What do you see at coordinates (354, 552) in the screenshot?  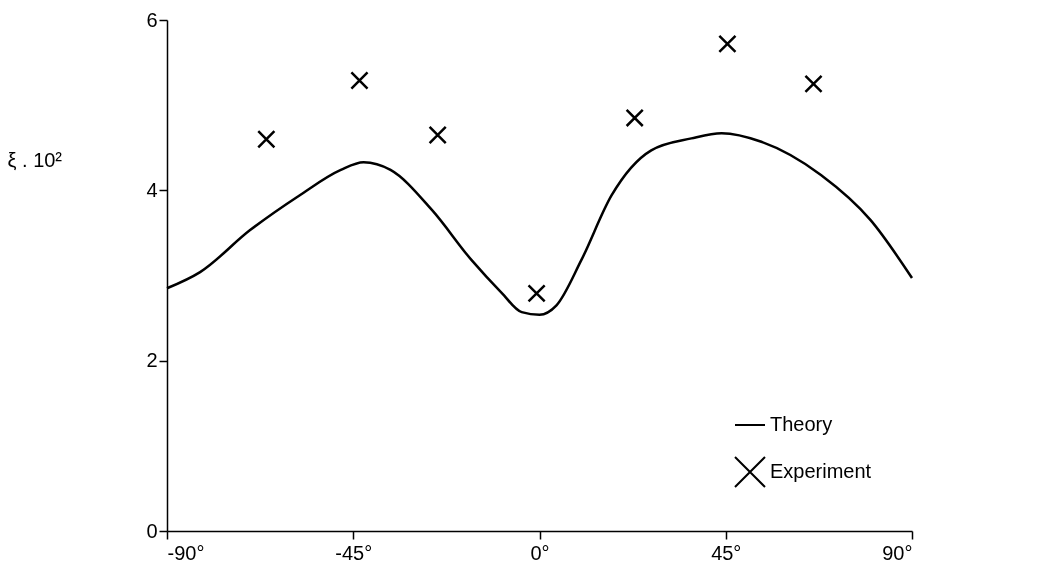 I see `x-tick-label: -45°` at bounding box center [354, 552].